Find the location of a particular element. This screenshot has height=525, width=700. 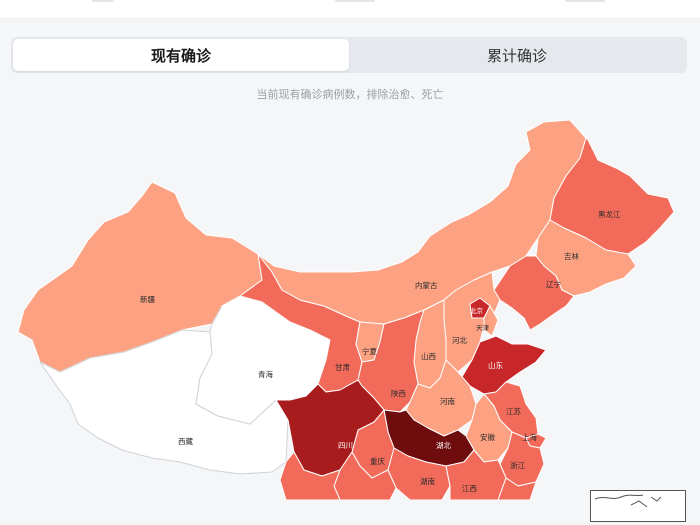

label-xinjiang: 新疆 is located at coordinates (147, 299).